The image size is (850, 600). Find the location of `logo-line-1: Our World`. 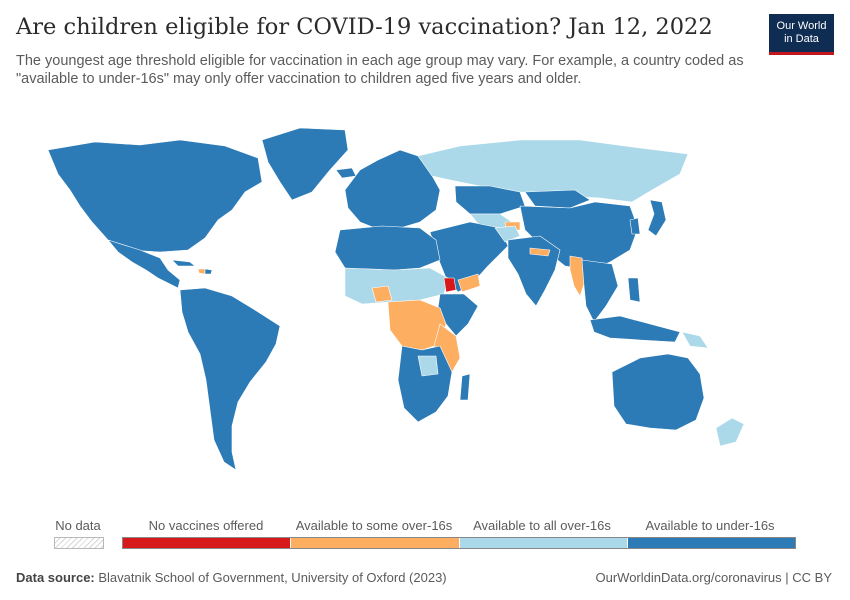

logo-line-1: Our World is located at coordinates (801, 26).